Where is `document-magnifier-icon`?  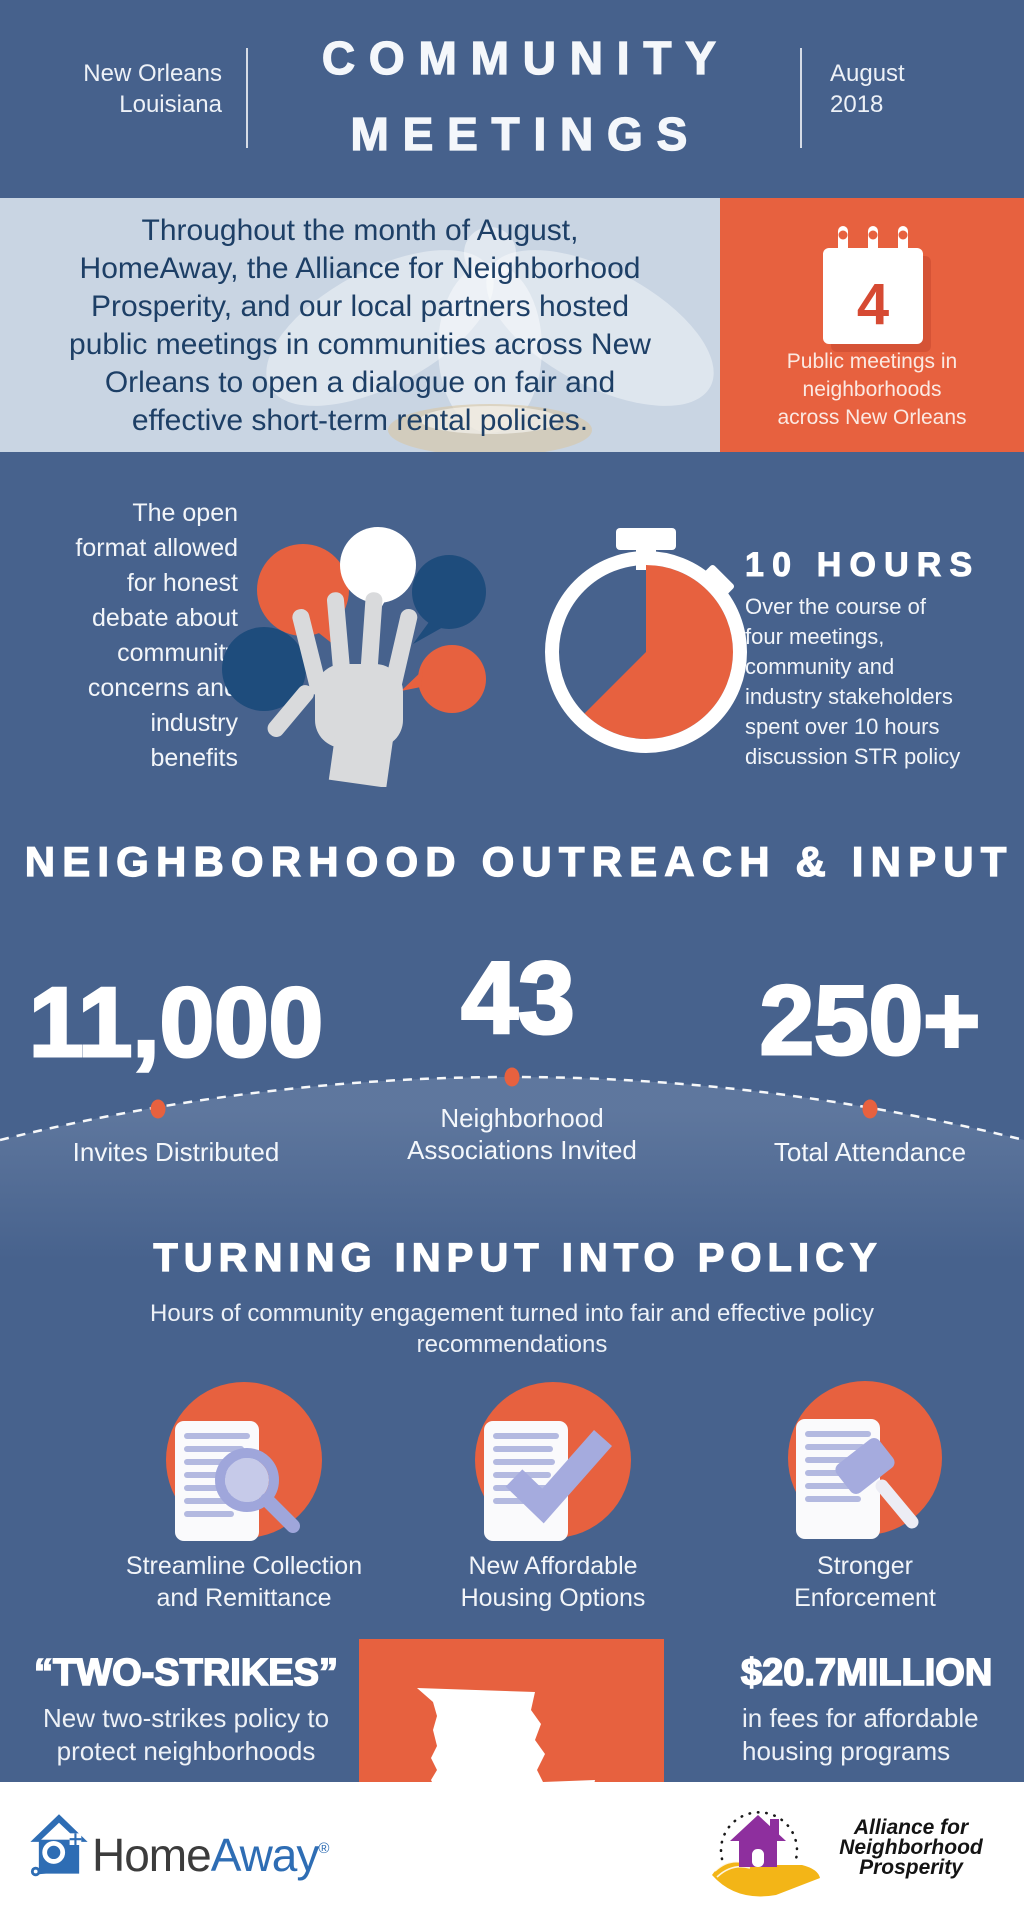 document-magnifier-icon is located at coordinates (244, 1461).